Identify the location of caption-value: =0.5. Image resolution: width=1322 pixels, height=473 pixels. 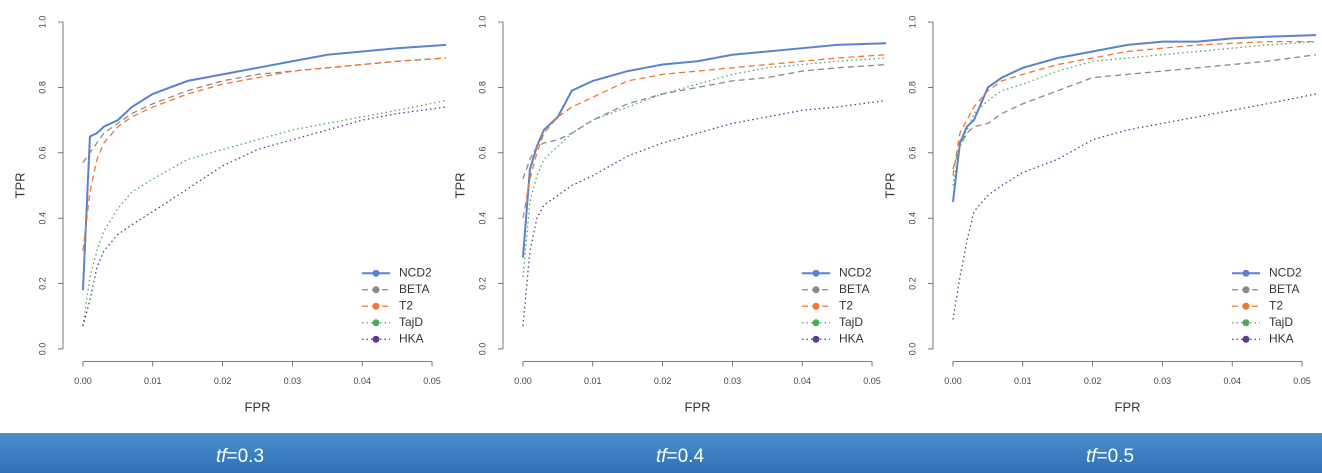
(1116, 456).